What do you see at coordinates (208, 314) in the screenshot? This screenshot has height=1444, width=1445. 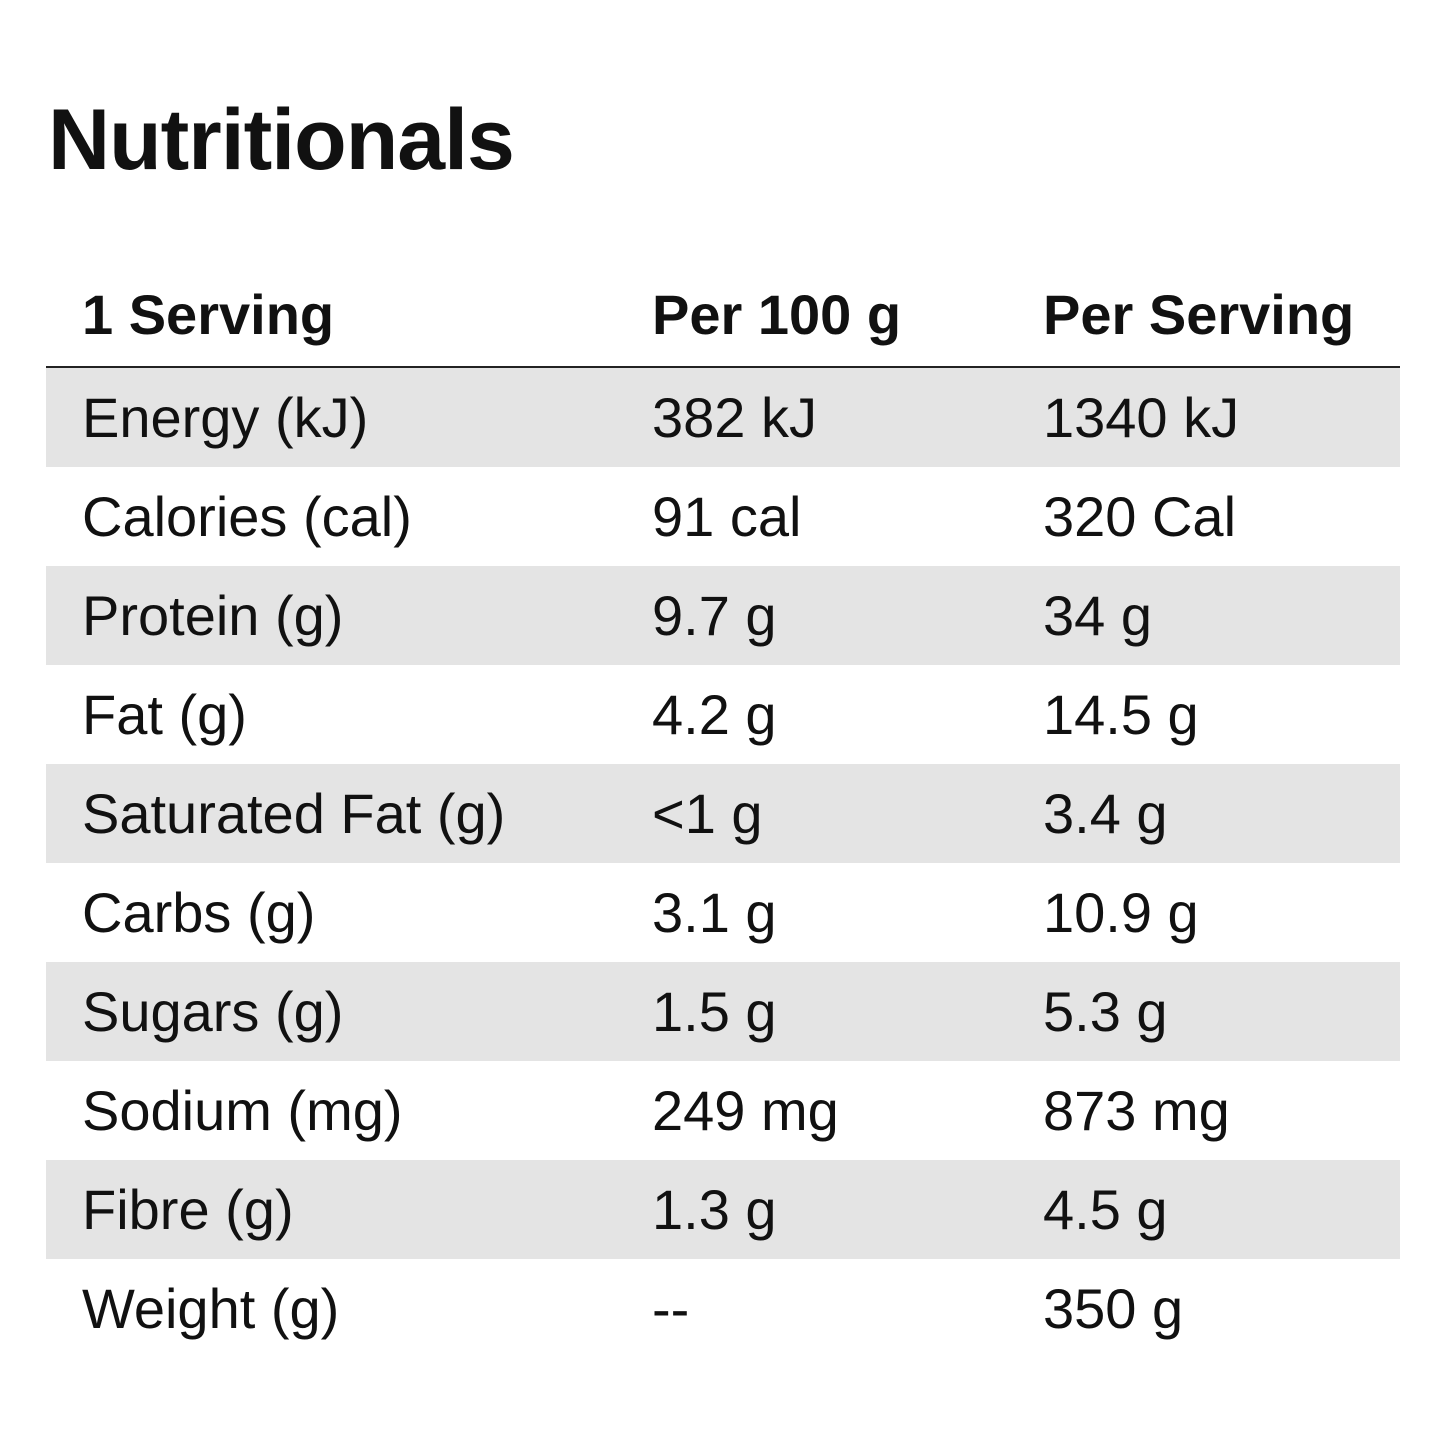 I see `column-header-serving: 1 Serving` at bounding box center [208, 314].